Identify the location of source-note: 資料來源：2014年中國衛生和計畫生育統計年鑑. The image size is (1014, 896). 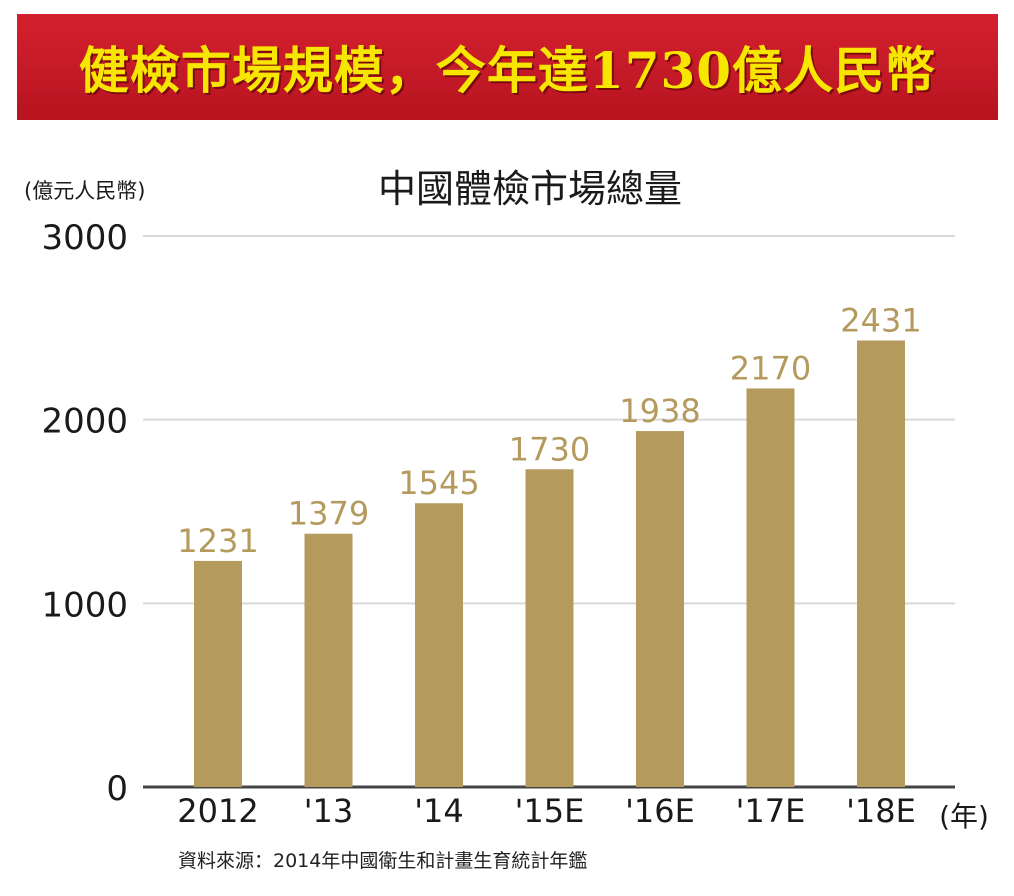
(383, 861).